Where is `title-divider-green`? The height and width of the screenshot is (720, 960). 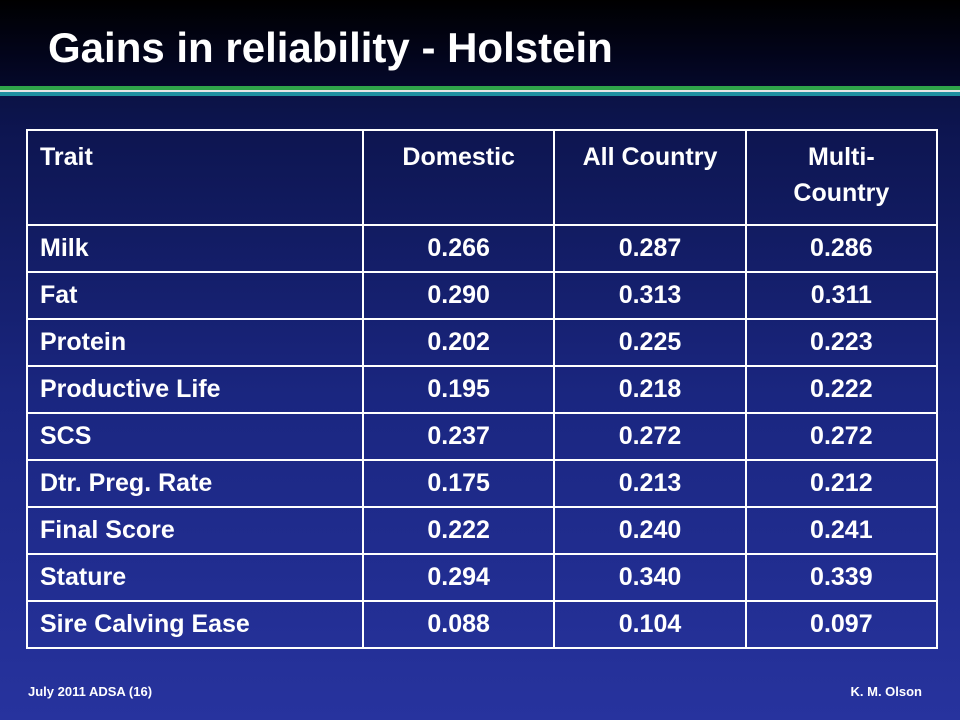
title-divider-green is located at coordinates (480, 88).